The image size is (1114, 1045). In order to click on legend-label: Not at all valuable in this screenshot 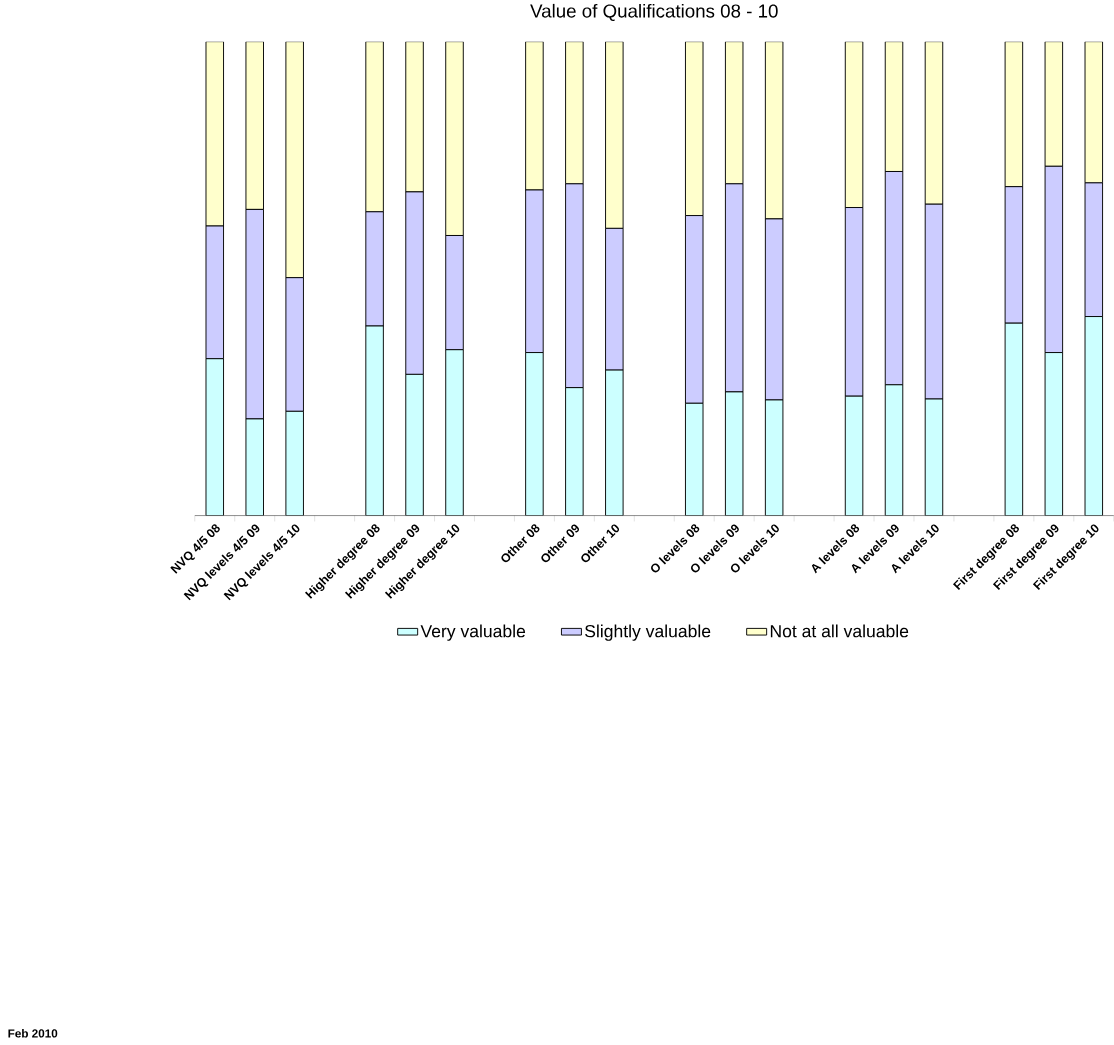, I will do `click(839, 631)`.